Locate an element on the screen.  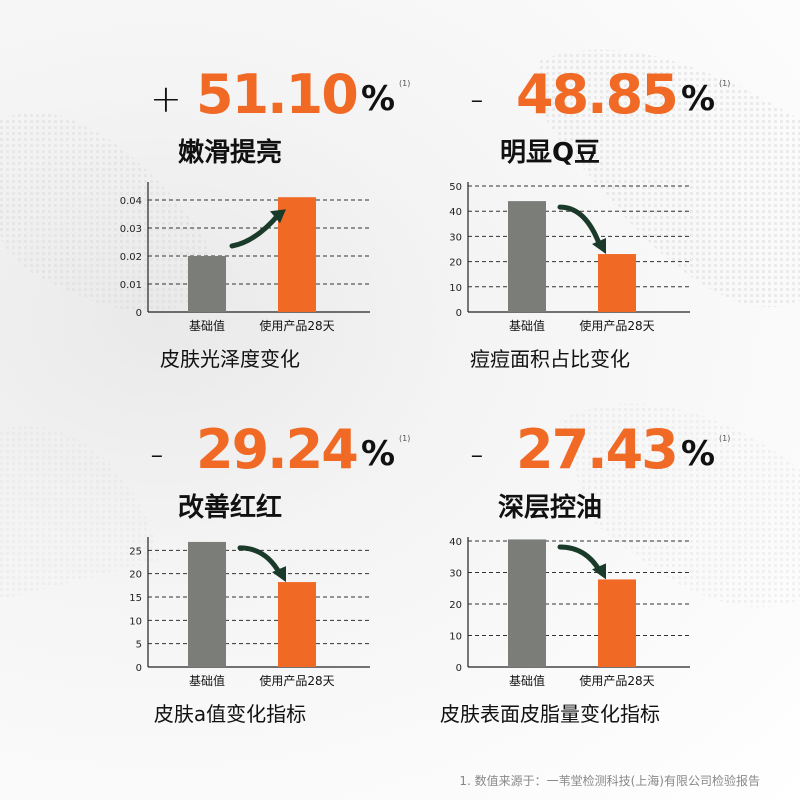
y-tick-label: 25 is located at coordinates (135, 551).